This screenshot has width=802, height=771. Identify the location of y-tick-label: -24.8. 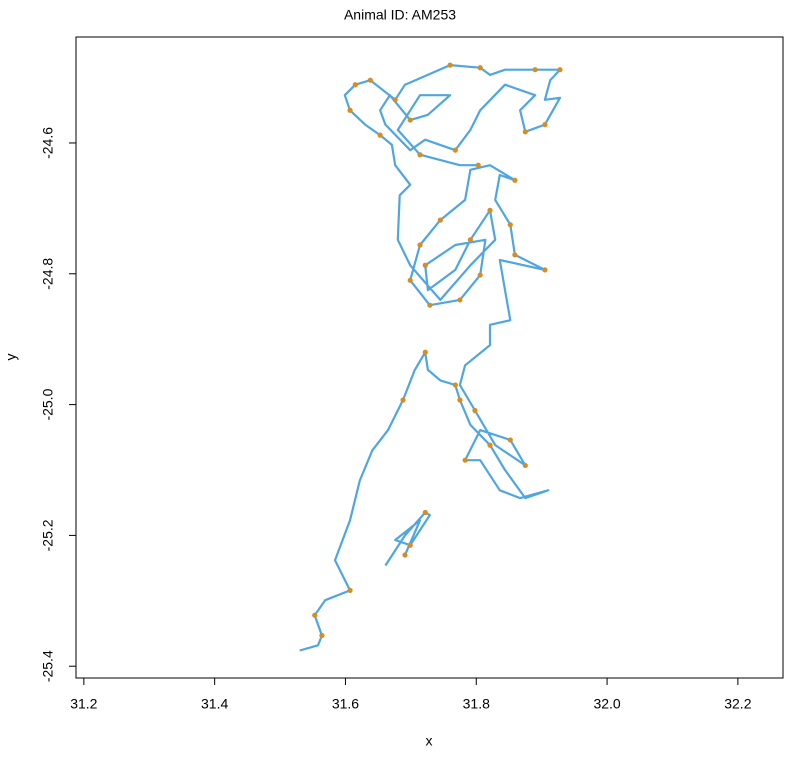
(48, 274).